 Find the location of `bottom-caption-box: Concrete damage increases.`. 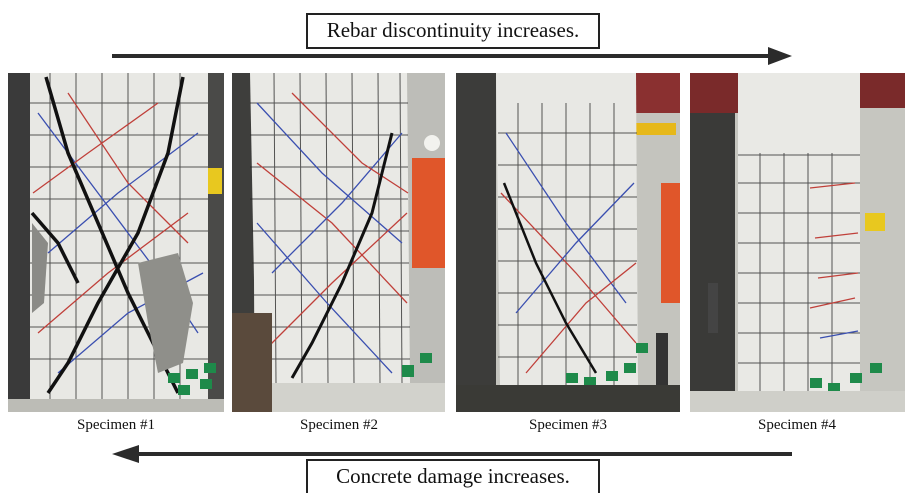

bottom-caption-box: Concrete damage increases. is located at coordinates (453, 476).